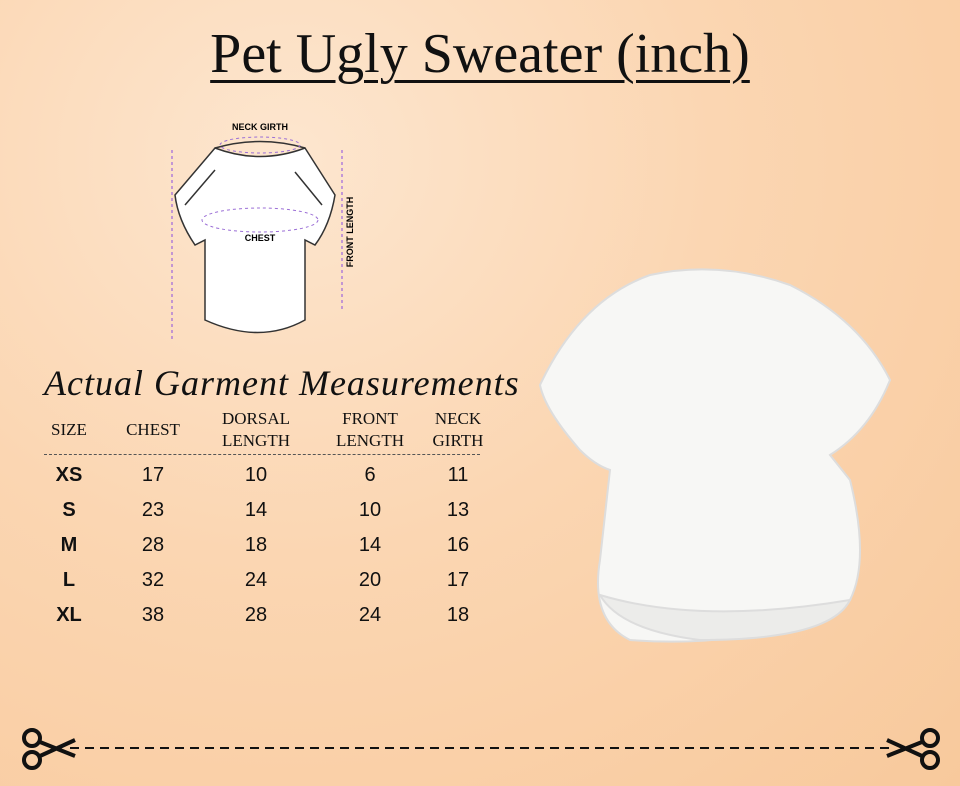  I want to click on chest-measure, so click(260, 220).